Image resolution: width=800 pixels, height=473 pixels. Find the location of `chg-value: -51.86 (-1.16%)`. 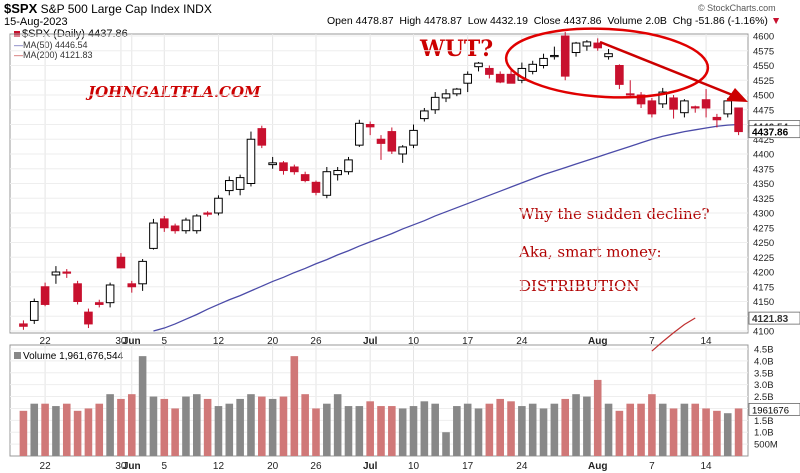

chg-value: -51.86 (-1.16%) is located at coordinates (731, 21).